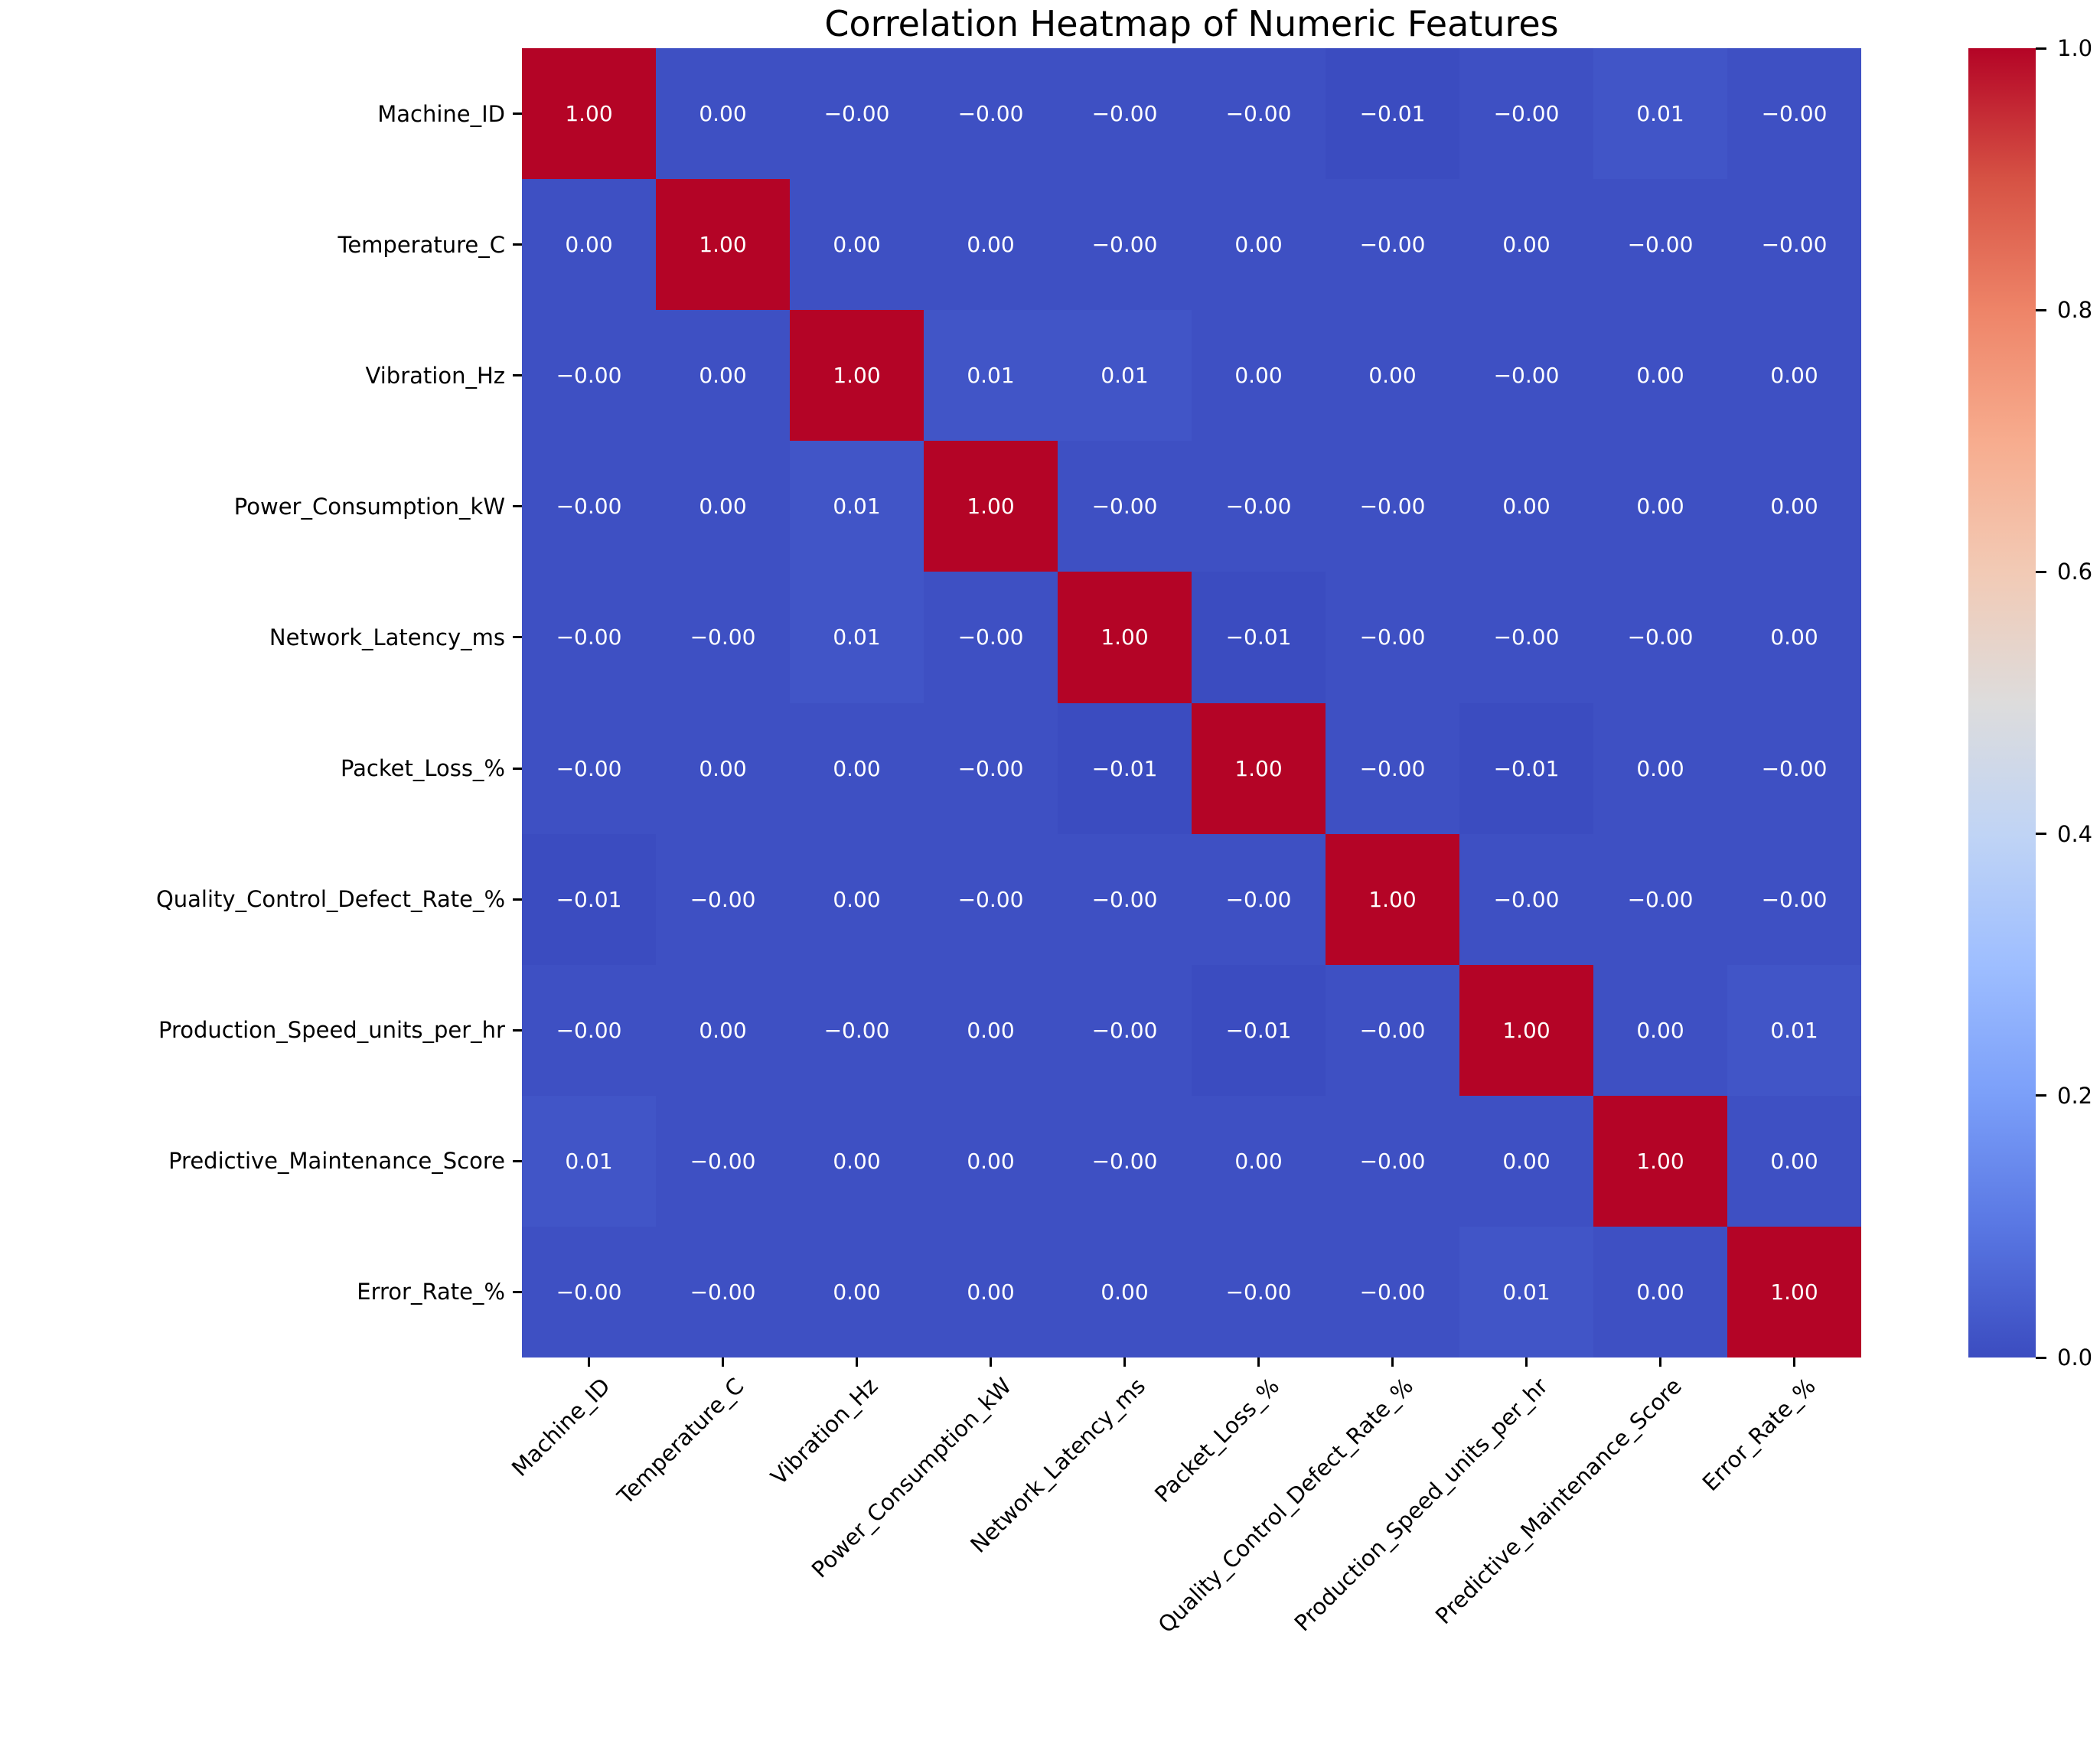  What do you see at coordinates (1421, 1505) in the screenshot?
I see `x-tick-label: Production_Speed_units_per_hr` at bounding box center [1421, 1505].